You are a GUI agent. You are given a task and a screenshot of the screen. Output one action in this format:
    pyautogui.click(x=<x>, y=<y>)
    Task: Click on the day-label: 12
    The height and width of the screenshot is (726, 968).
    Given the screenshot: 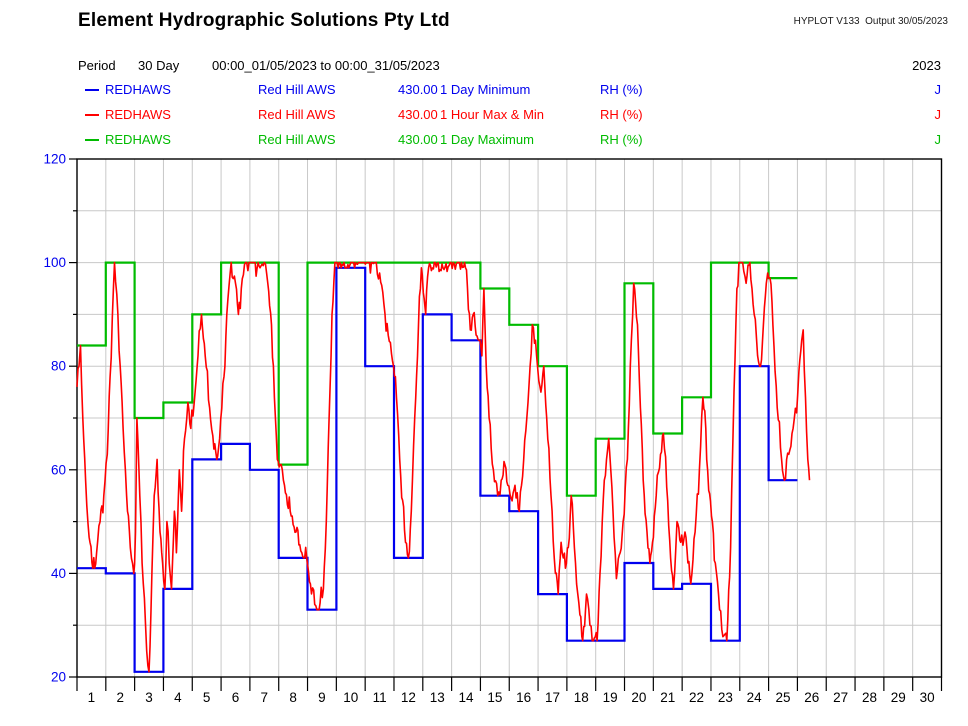 What is the action you would take?
    pyautogui.click(x=408, y=697)
    